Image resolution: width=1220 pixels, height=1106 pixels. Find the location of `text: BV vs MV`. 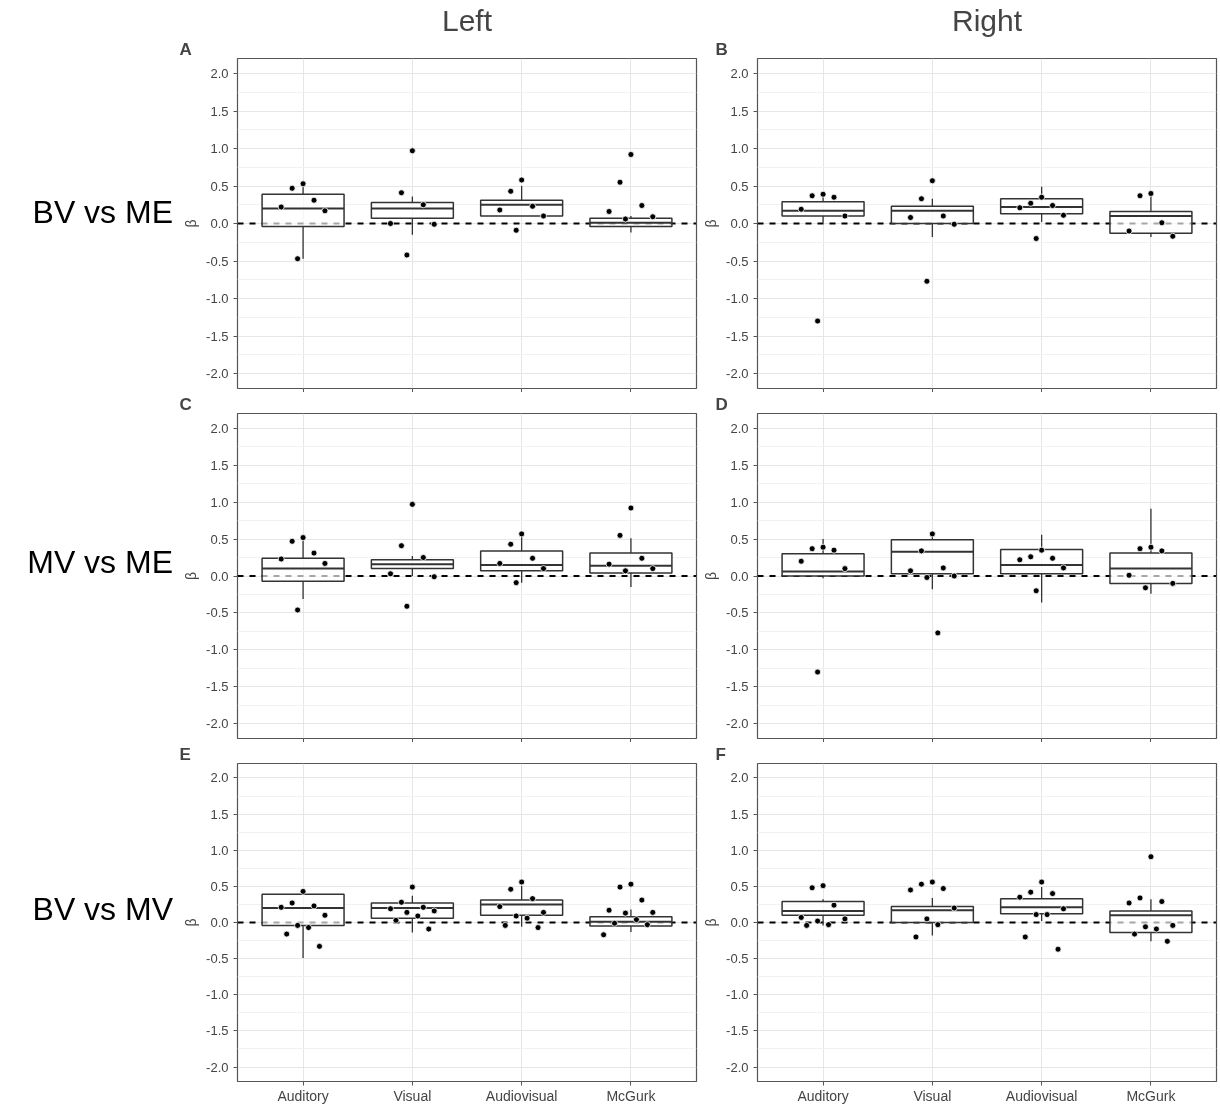

text: BV vs MV is located at coordinates (102, 909).